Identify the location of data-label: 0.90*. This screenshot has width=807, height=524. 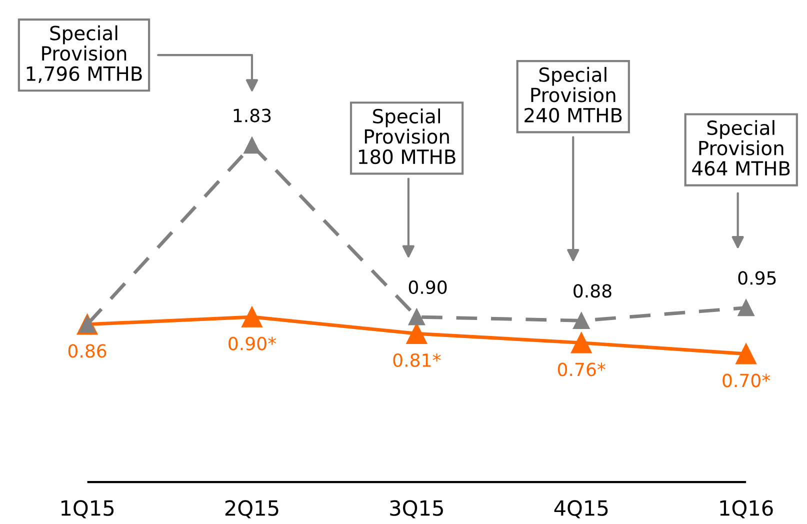
(252, 343).